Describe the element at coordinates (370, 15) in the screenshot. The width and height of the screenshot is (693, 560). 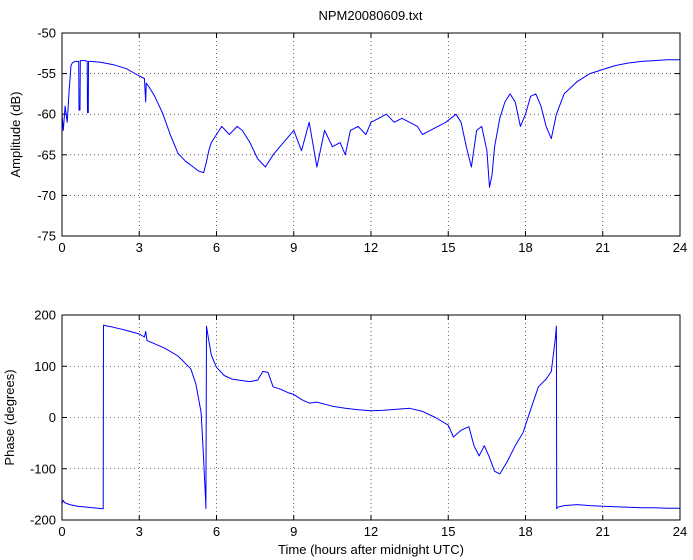
I see `figure-title: NPM20080609.txt` at that location.